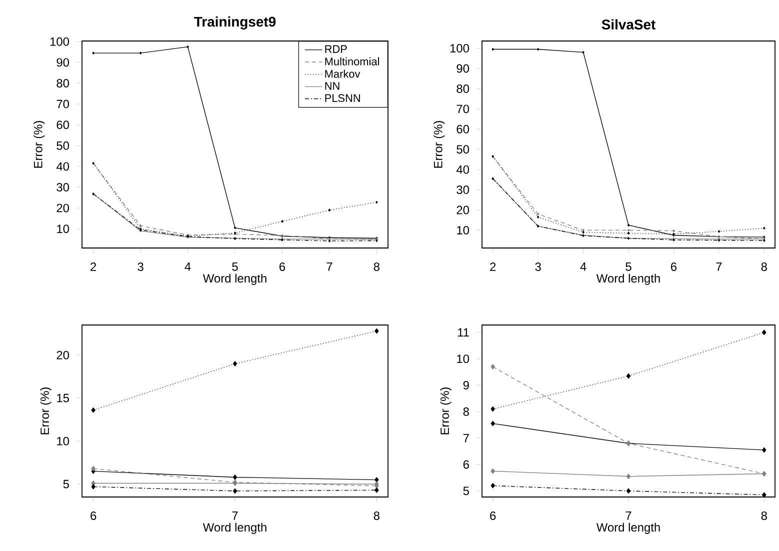  I want to click on y-tick-label: 8, so click(466, 411).